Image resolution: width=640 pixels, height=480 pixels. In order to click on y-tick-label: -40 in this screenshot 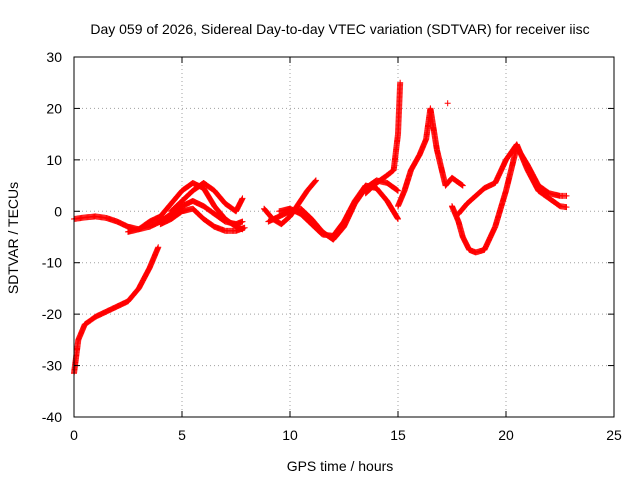, I will do `click(52, 417)`.